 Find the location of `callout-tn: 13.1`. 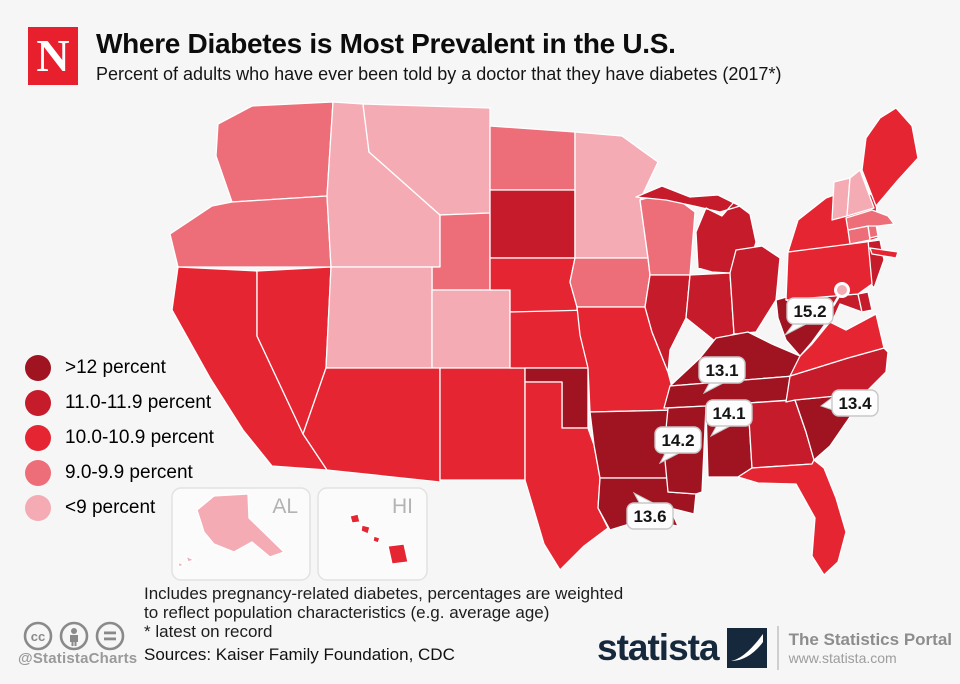

callout-tn: 13.1 is located at coordinates (722, 375).